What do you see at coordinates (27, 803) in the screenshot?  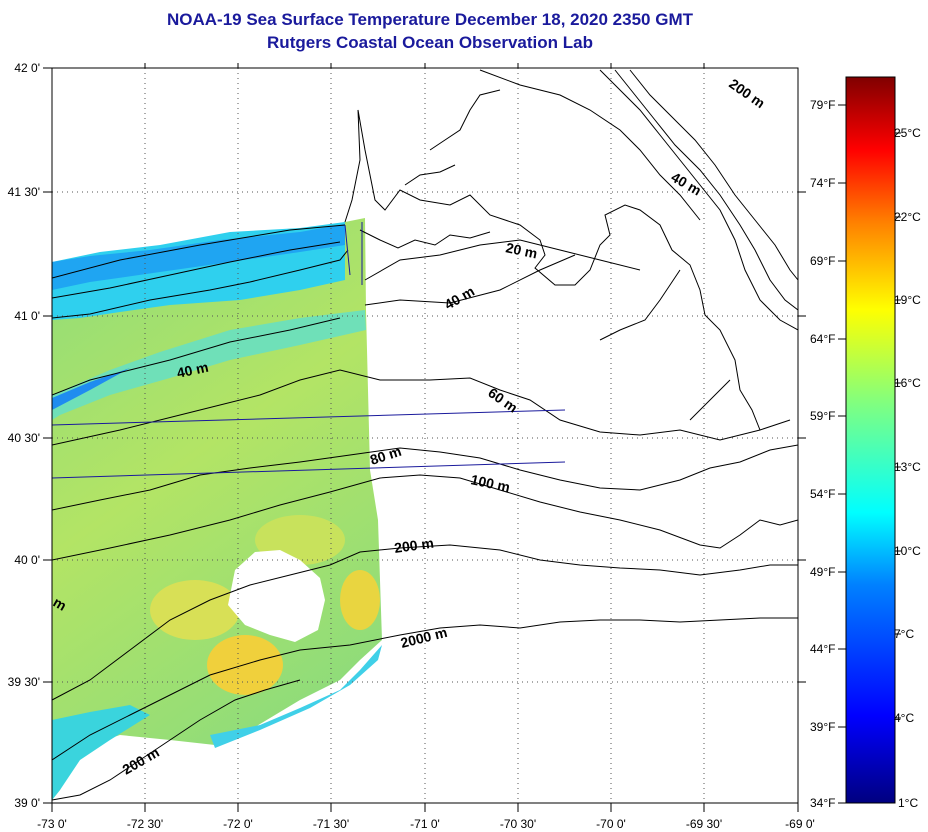 I see `lat-label: 39 0'` at bounding box center [27, 803].